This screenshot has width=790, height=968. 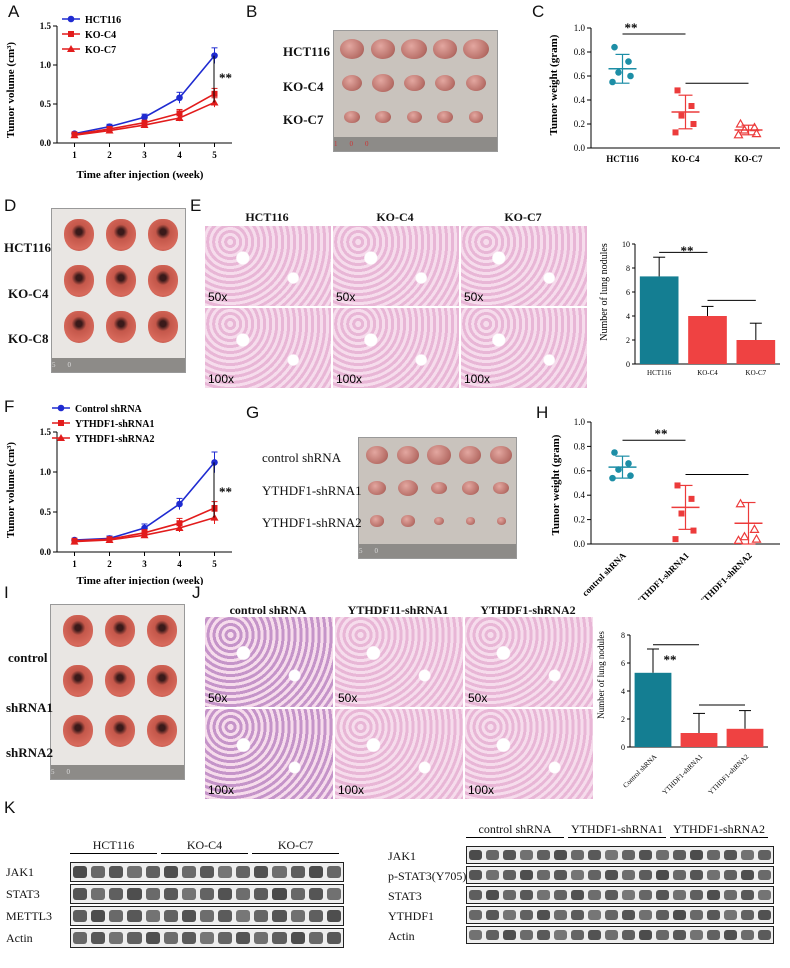 What do you see at coordinates (306, 51) in the screenshot?
I see `panel-b-row-1: HCT116` at bounding box center [306, 51].